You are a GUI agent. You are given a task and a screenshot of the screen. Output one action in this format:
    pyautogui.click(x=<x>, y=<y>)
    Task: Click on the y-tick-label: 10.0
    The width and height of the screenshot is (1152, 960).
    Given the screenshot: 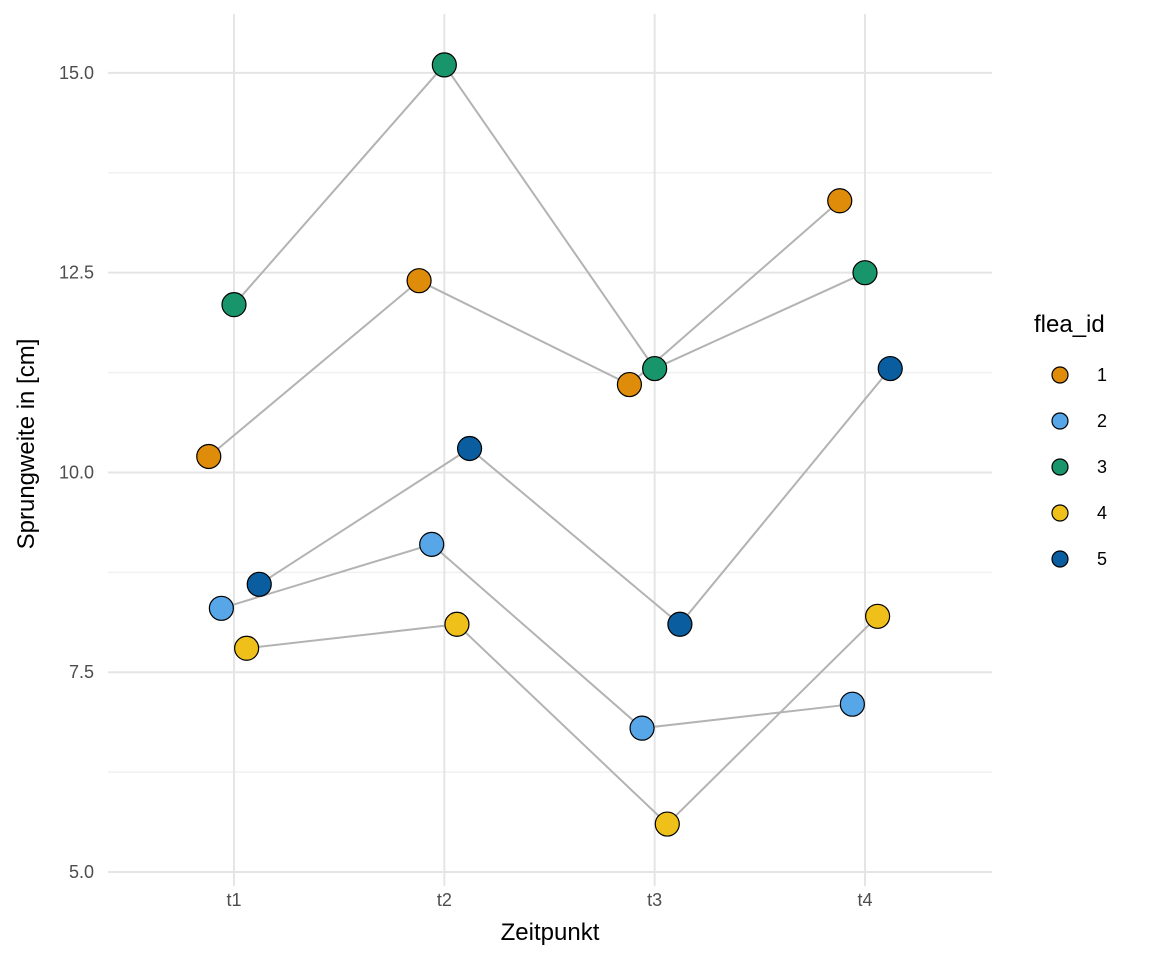 What is the action you would take?
    pyautogui.click(x=76, y=472)
    